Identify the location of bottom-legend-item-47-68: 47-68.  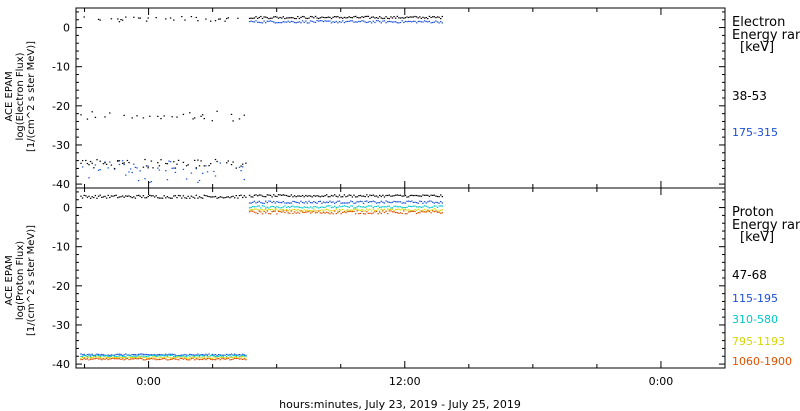
(749, 275).